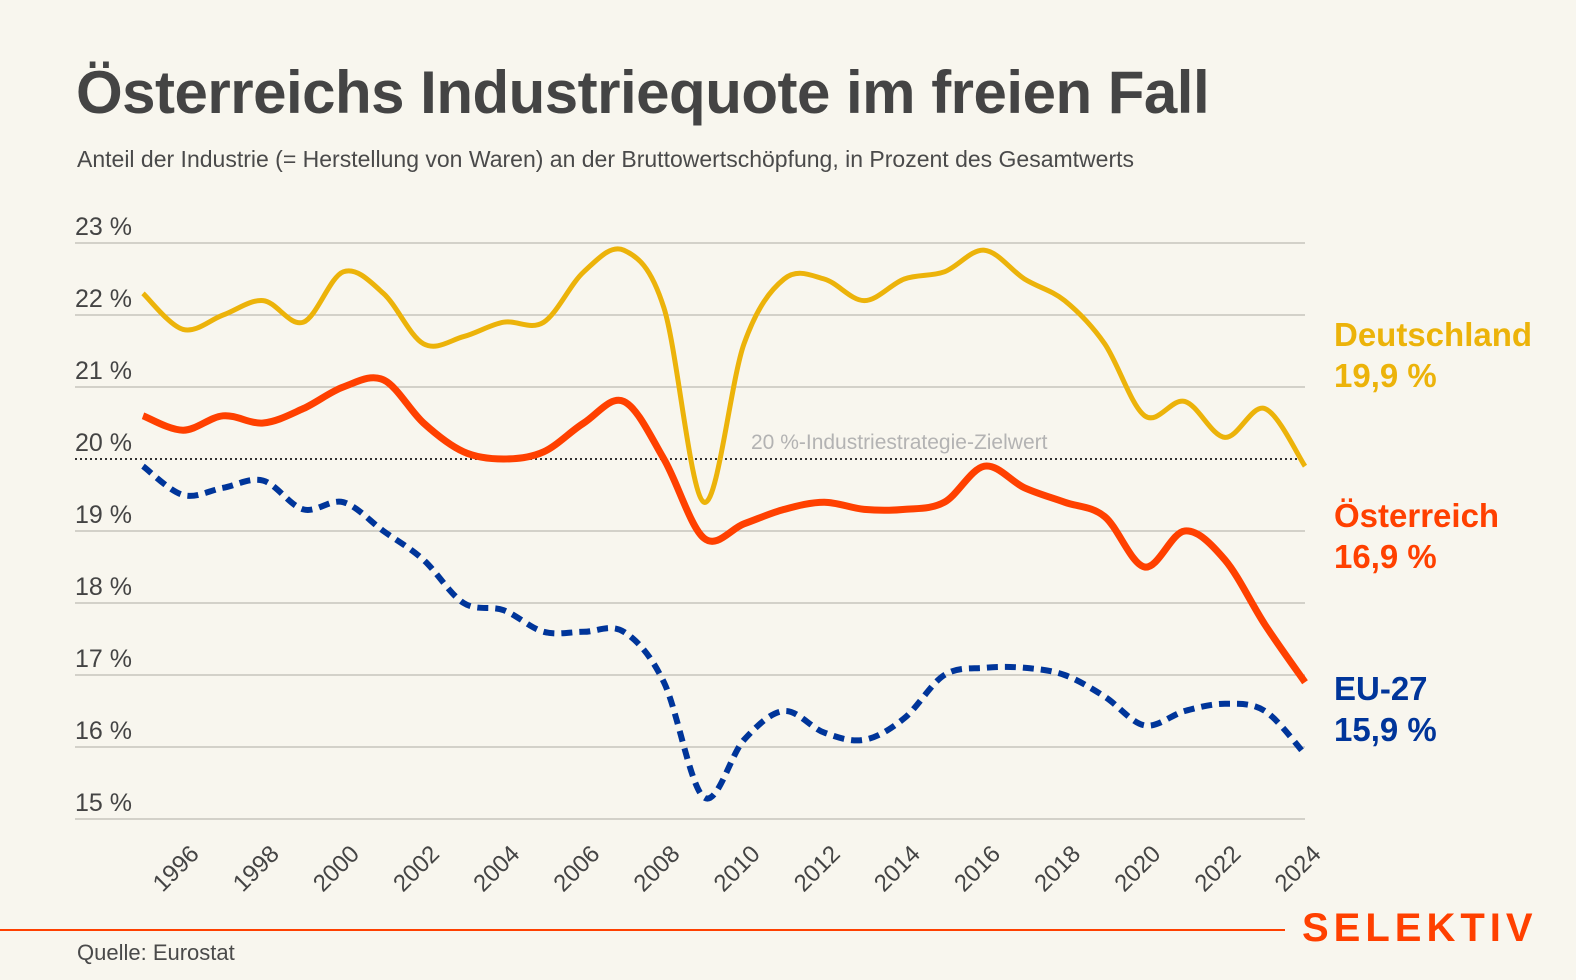 The image size is (1576, 980). Describe the element at coordinates (897, 868) in the screenshot. I see `x-tick-label: 2014` at that location.